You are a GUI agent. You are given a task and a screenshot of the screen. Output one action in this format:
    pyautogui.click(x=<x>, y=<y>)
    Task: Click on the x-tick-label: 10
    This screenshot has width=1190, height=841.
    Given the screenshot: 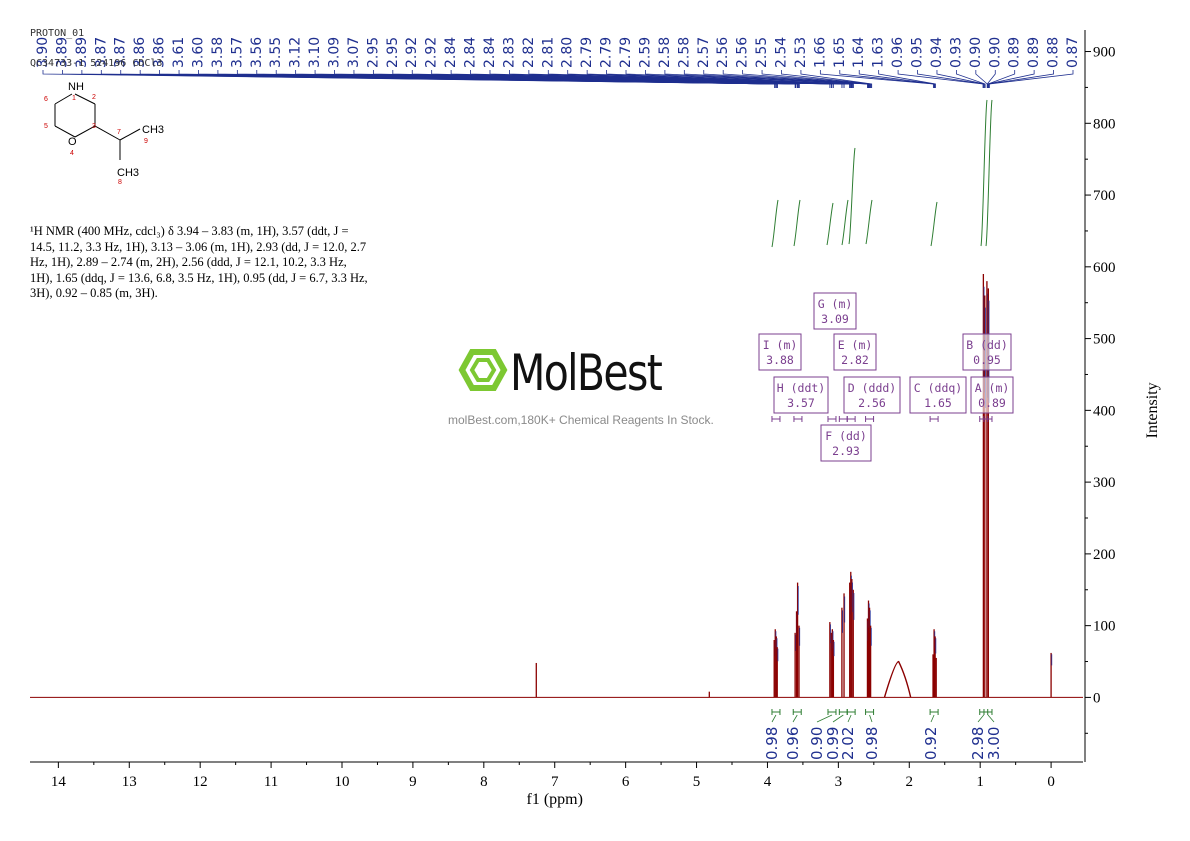 What is the action you would take?
    pyautogui.click(x=342, y=782)
    